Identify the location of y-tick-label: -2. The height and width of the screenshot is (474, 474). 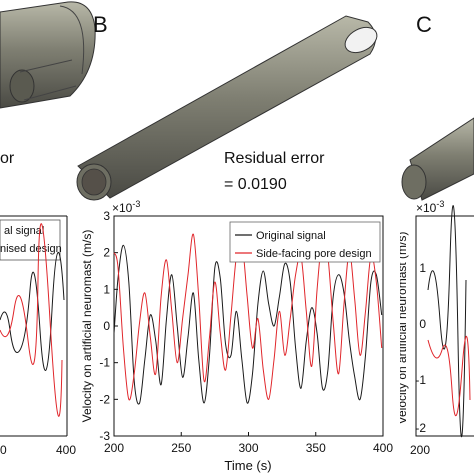
(104, 399).